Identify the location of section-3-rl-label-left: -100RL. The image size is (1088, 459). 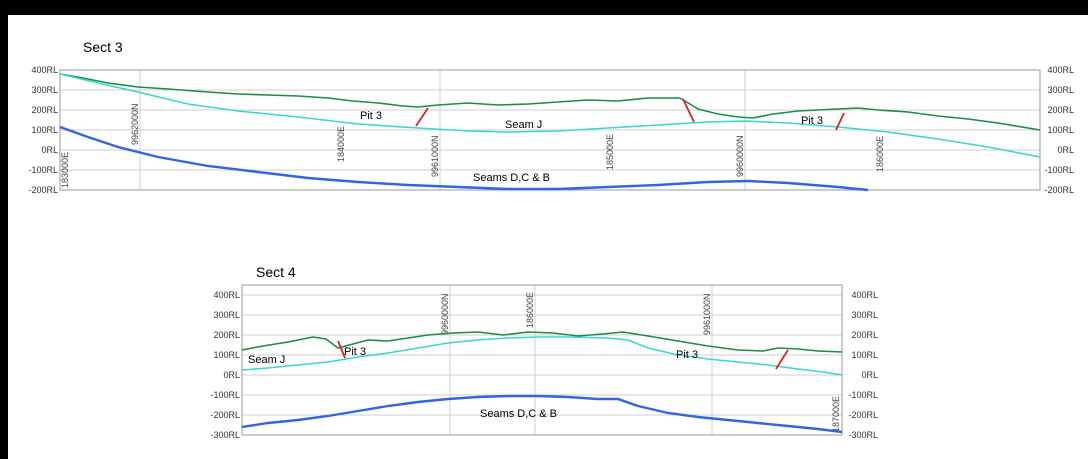
(43, 170).